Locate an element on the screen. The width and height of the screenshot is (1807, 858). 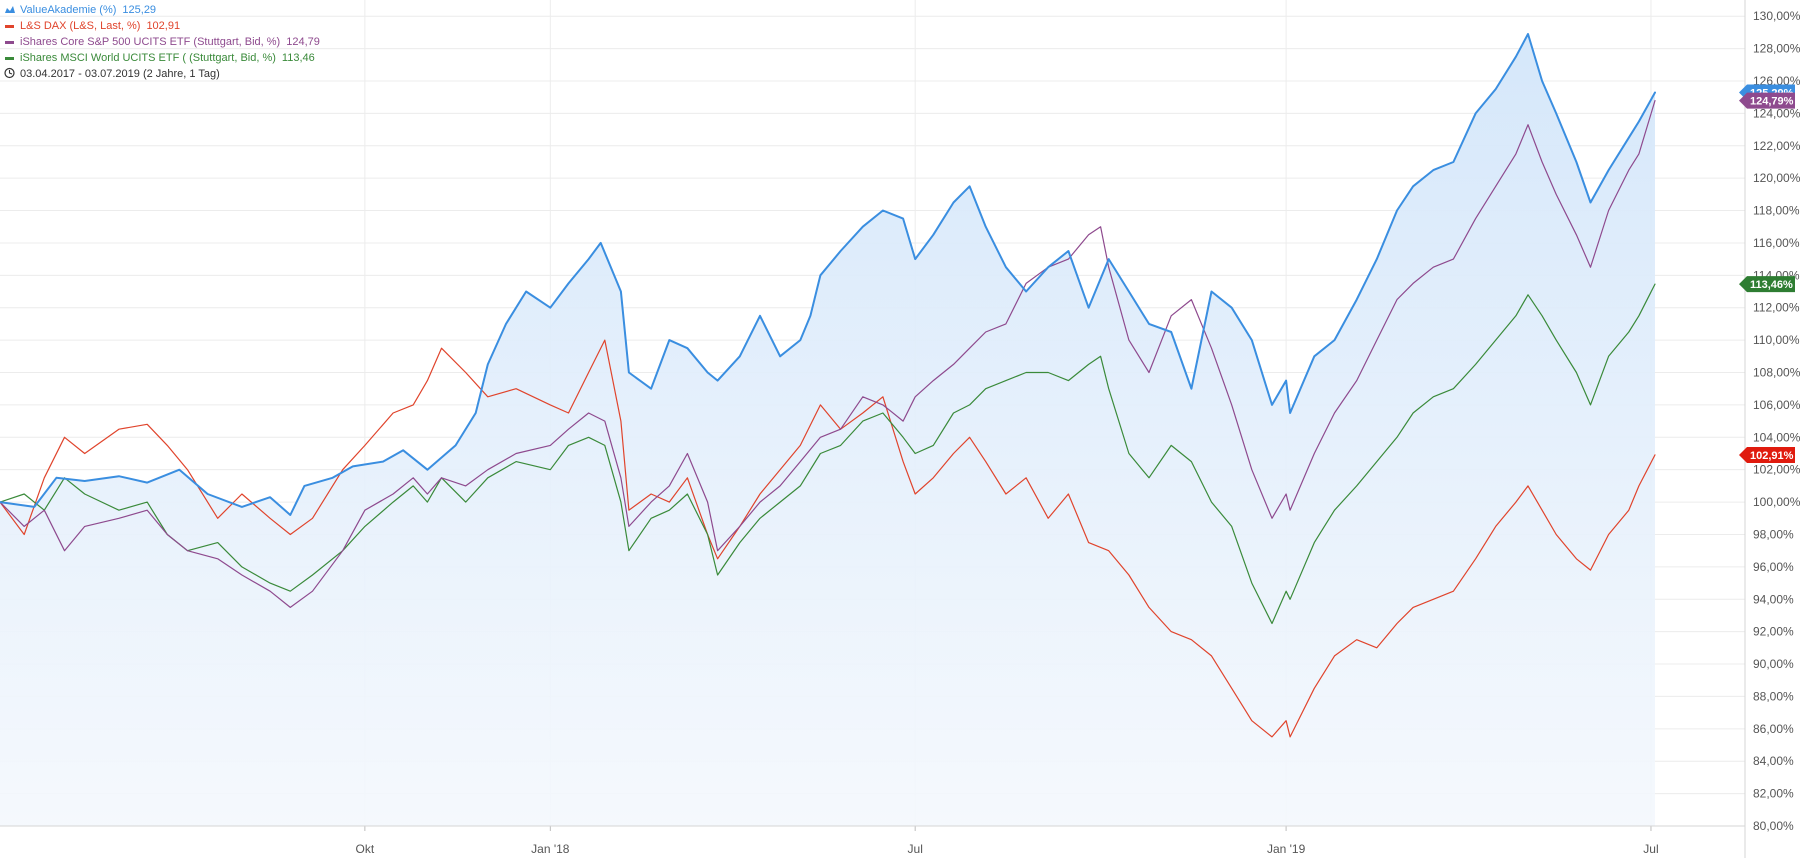
y-tick-label: 130,00% is located at coordinates (1777, 16).